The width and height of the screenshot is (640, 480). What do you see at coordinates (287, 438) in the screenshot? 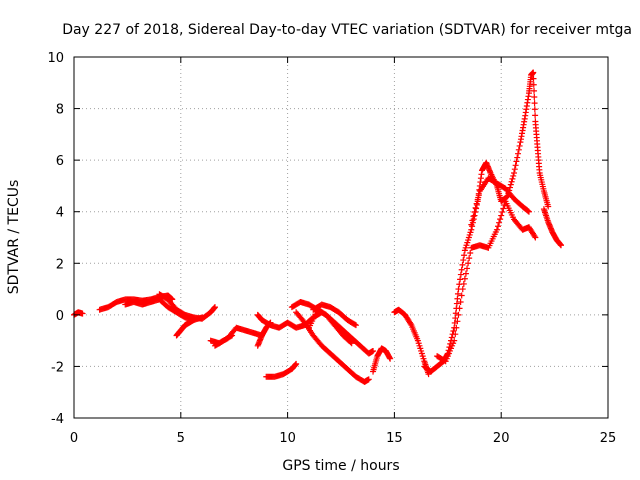
I see `x-tick-label: 10` at bounding box center [287, 438].